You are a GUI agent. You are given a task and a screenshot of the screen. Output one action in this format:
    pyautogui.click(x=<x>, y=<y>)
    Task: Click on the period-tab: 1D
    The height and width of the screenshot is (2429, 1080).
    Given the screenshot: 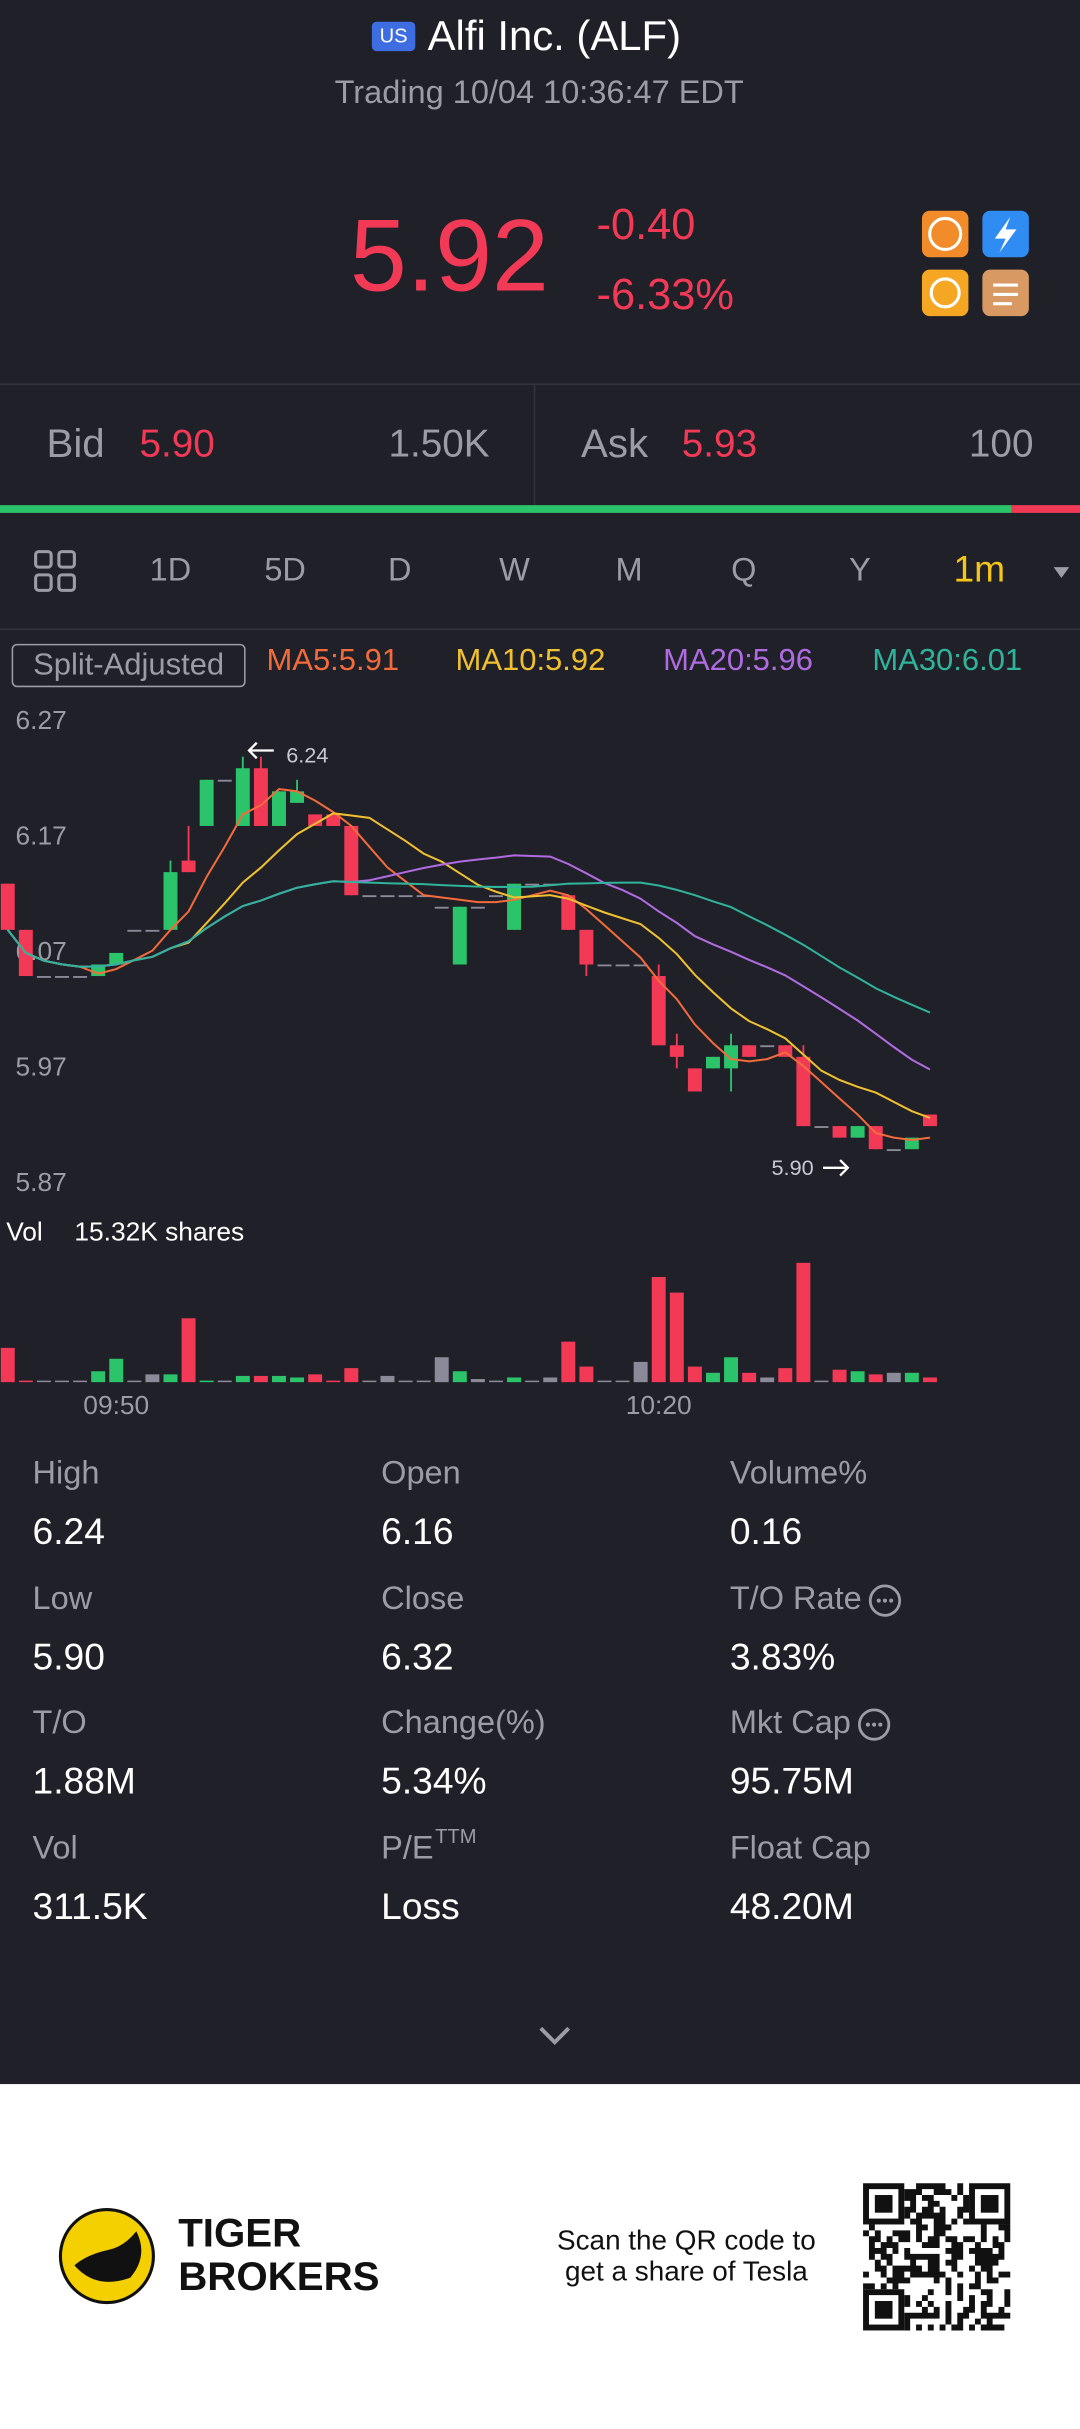 What is the action you would take?
    pyautogui.click(x=171, y=569)
    